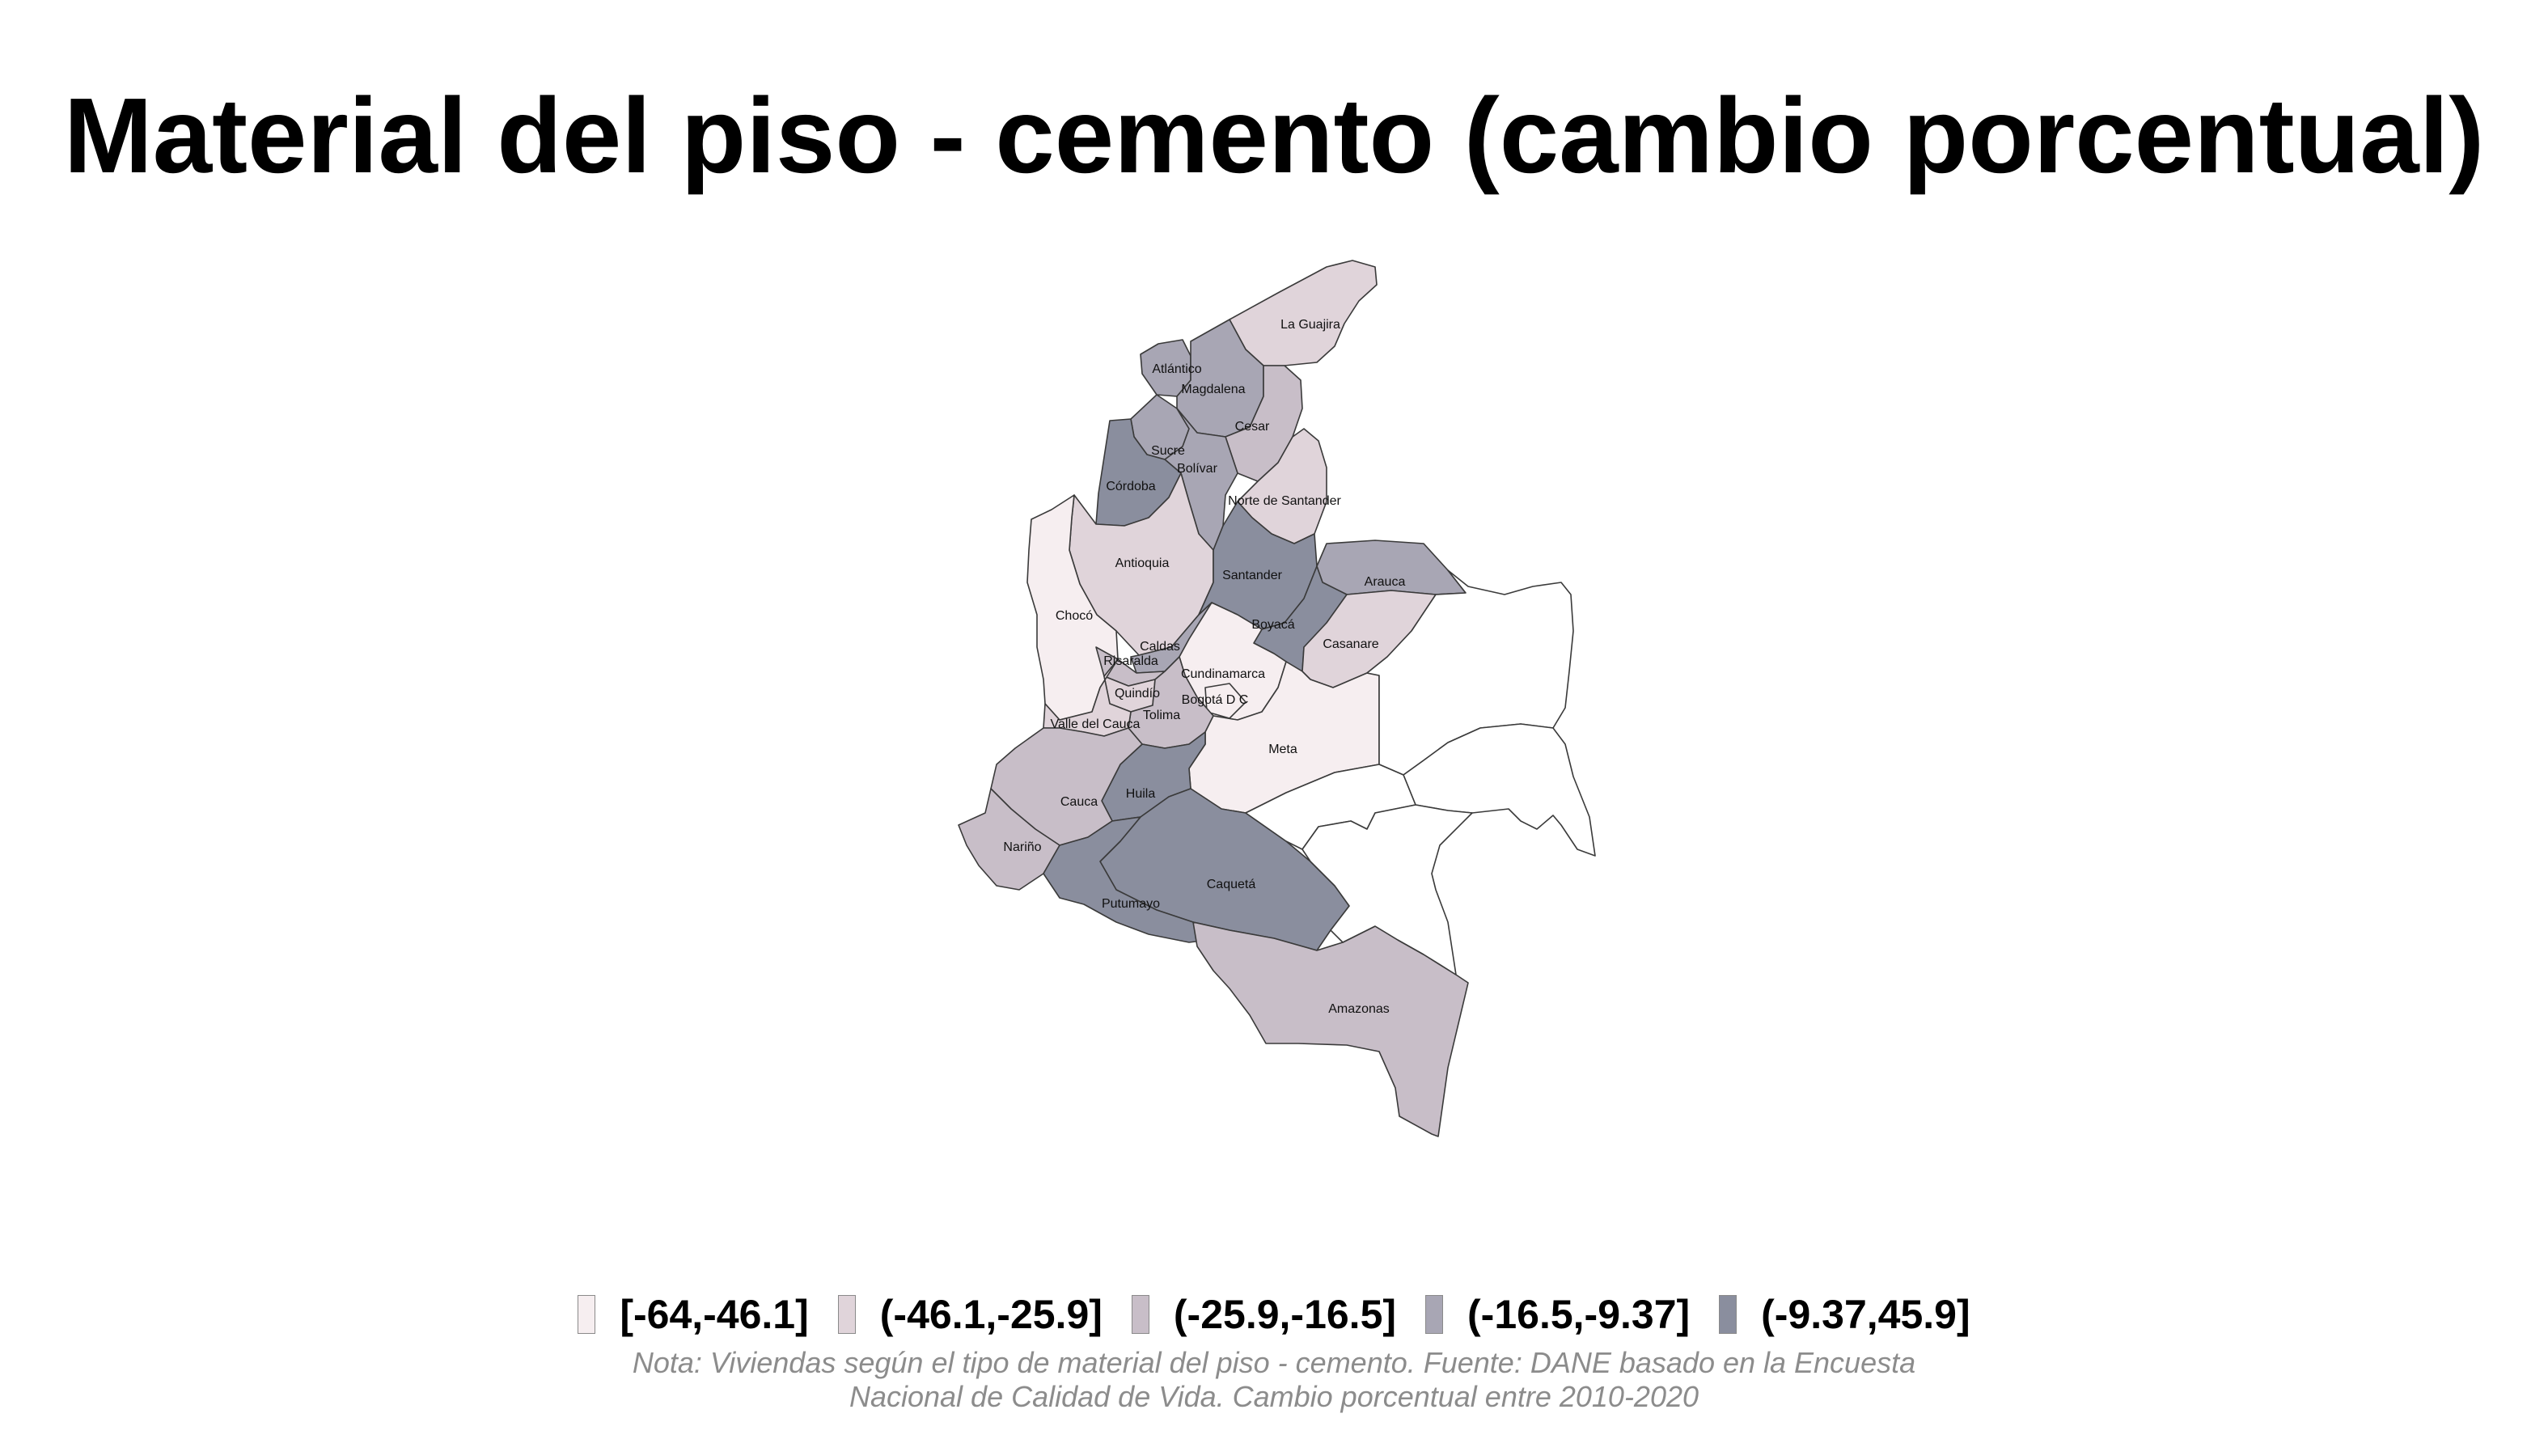 The image size is (2548, 1456). I want to click on legend-item-3: (-16.5,-9.37], so click(1557, 1314).